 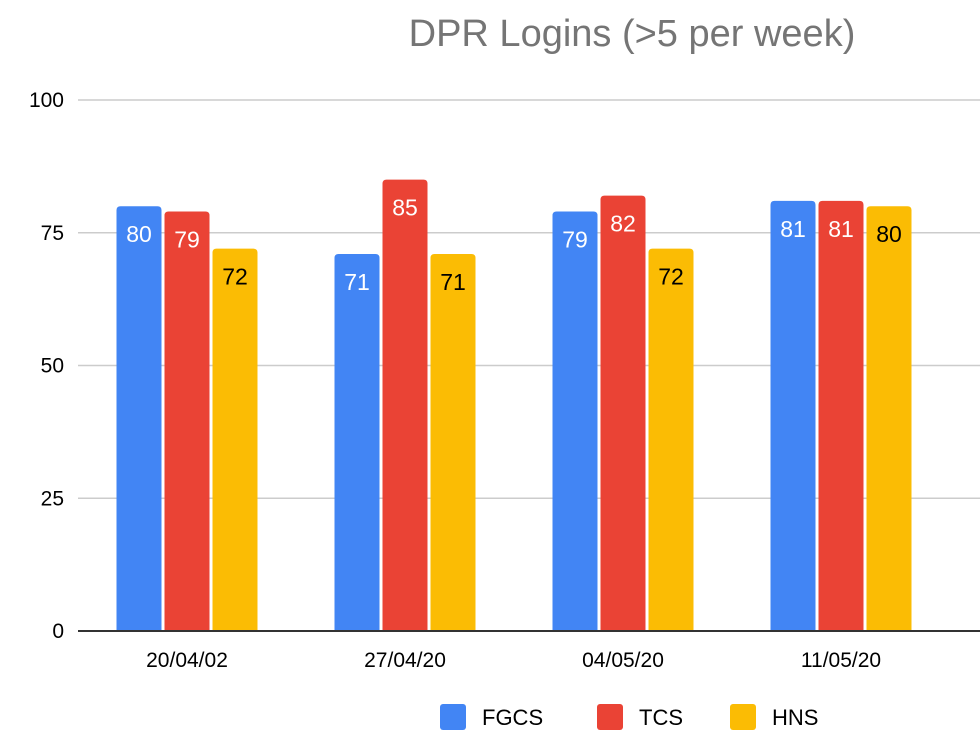 What do you see at coordinates (629, 717) in the screenshot?
I see `legend: FGCS TCS HNS` at bounding box center [629, 717].